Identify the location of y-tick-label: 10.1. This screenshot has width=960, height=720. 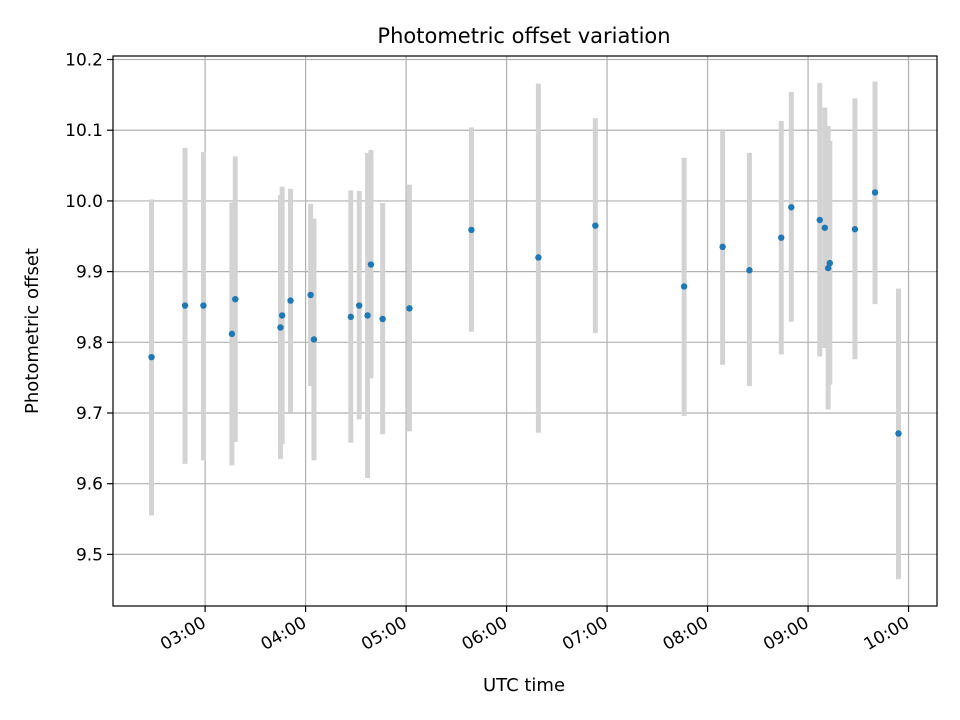
(84, 131).